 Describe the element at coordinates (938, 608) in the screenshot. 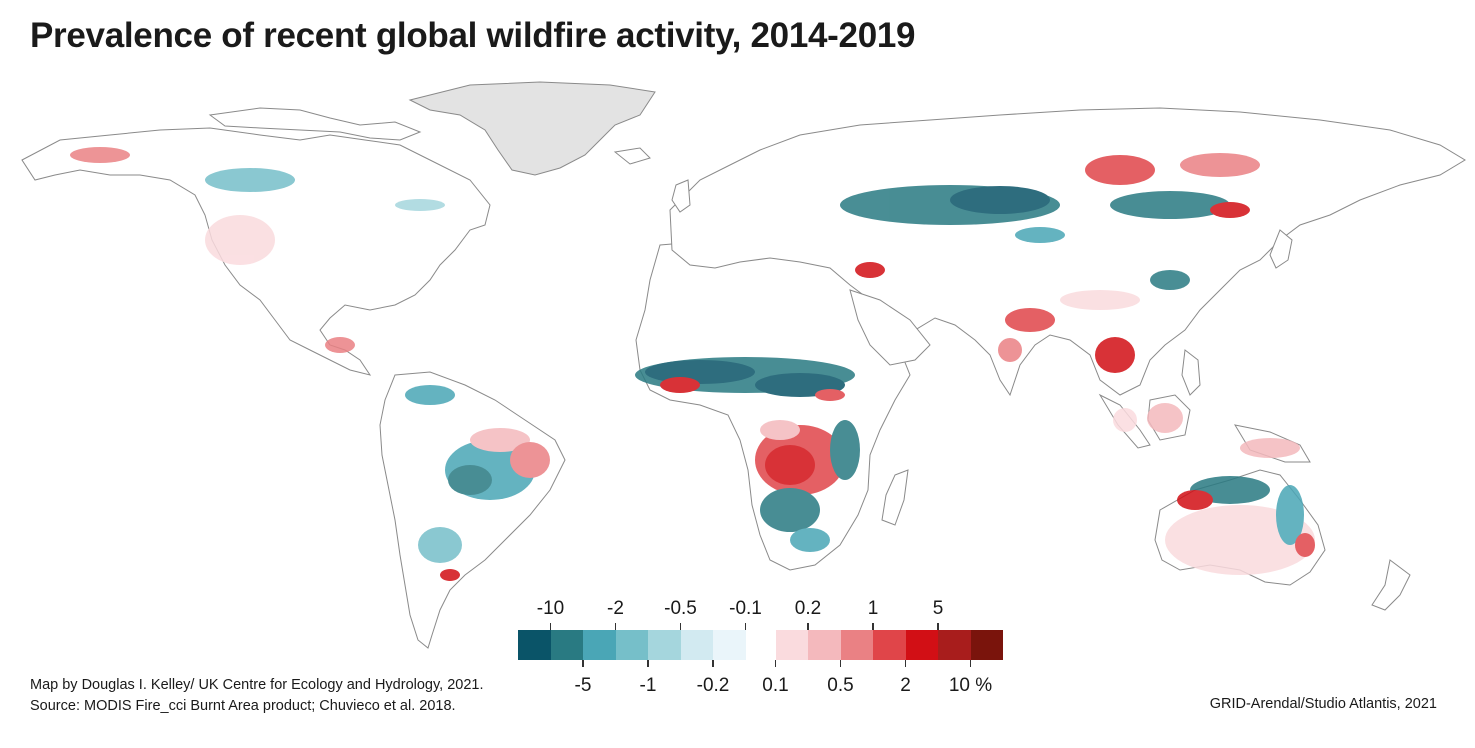

I see `legend-tick-label: 5` at that location.